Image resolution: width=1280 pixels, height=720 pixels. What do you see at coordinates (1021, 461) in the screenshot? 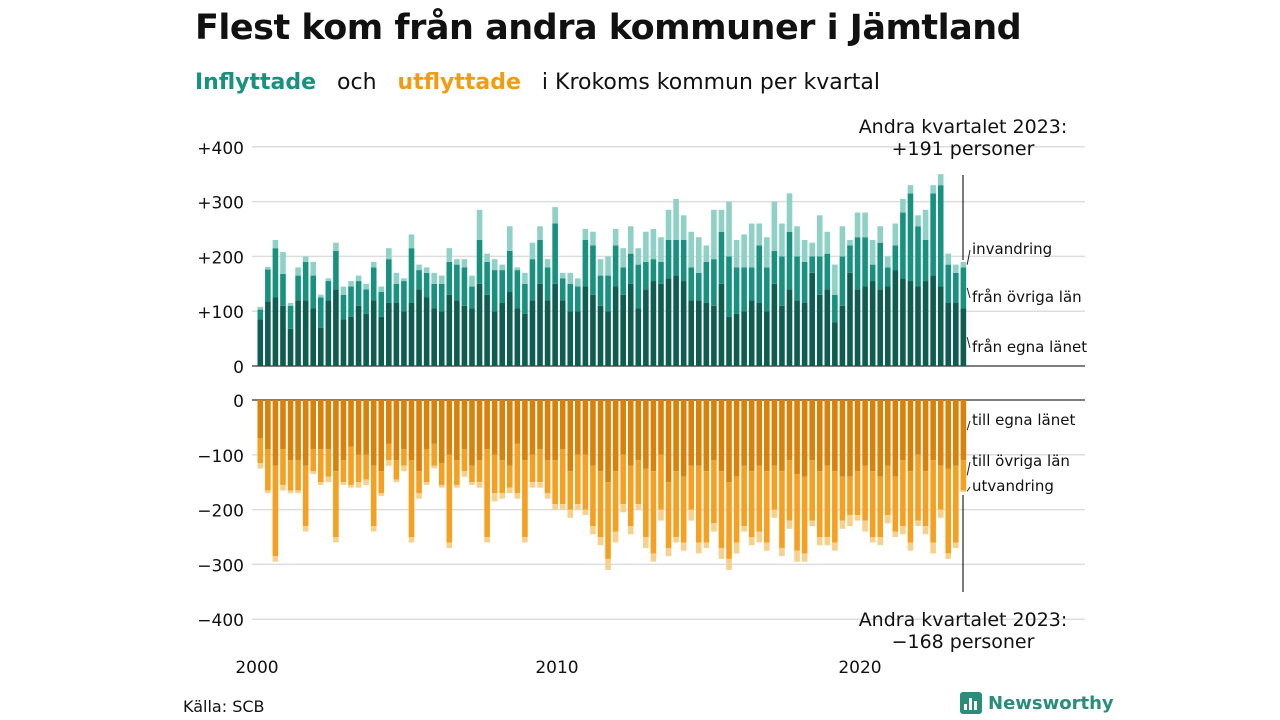
I see `label-till-ovriga-lan: till övriga län` at bounding box center [1021, 461].